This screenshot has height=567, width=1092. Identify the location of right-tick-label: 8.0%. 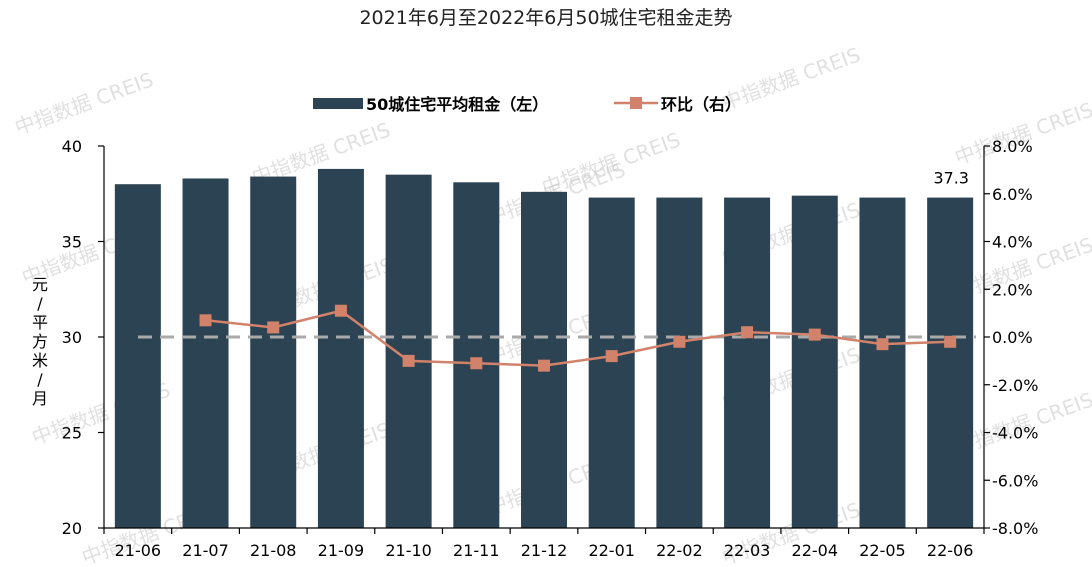
(1012, 146).